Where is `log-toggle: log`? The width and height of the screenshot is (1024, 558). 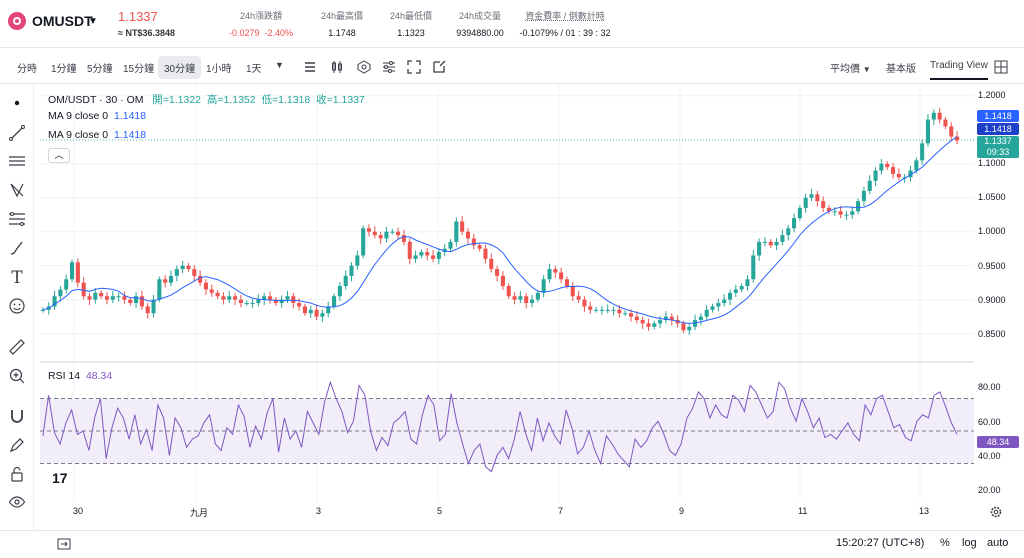
log-toggle: log is located at coordinates (969, 543).